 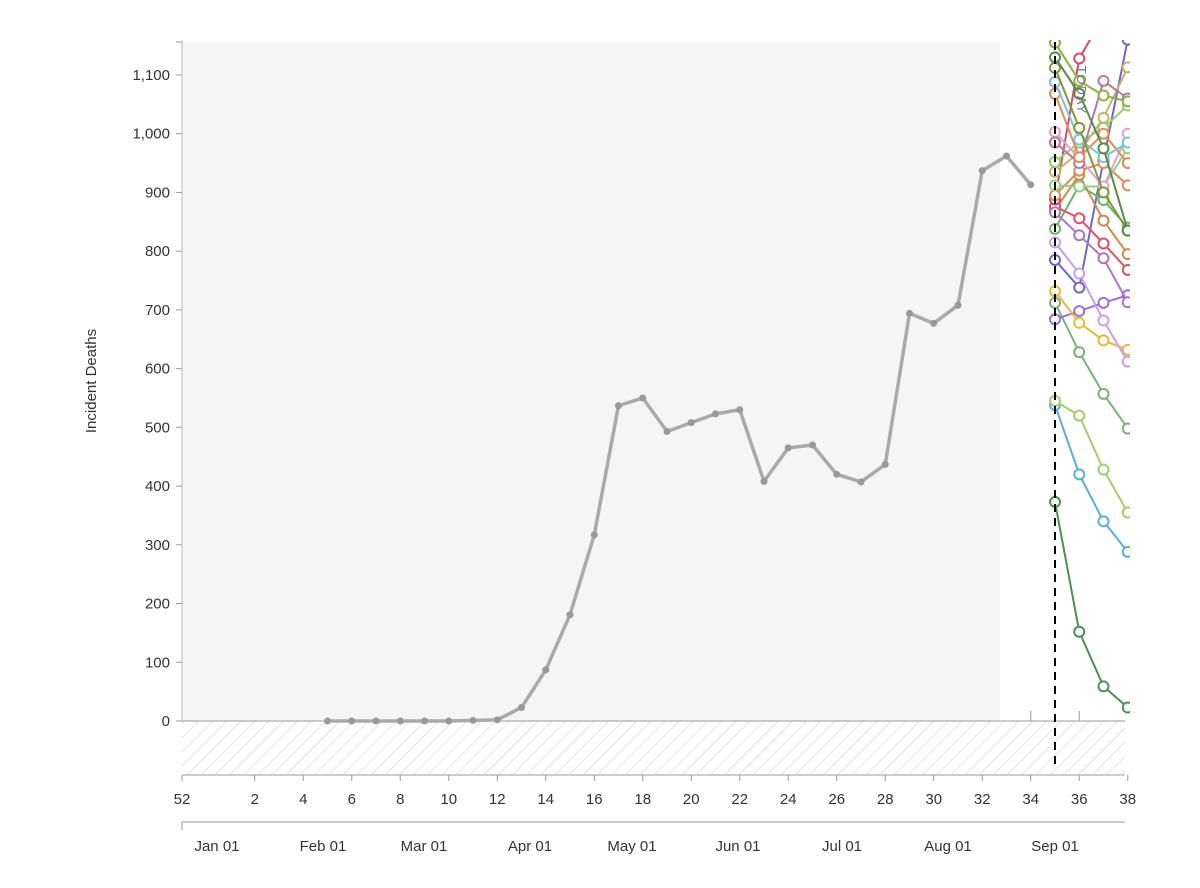 What do you see at coordinates (836, 799) in the screenshot?
I see `x-week-tick-label: 26` at bounding box center [836, 799].